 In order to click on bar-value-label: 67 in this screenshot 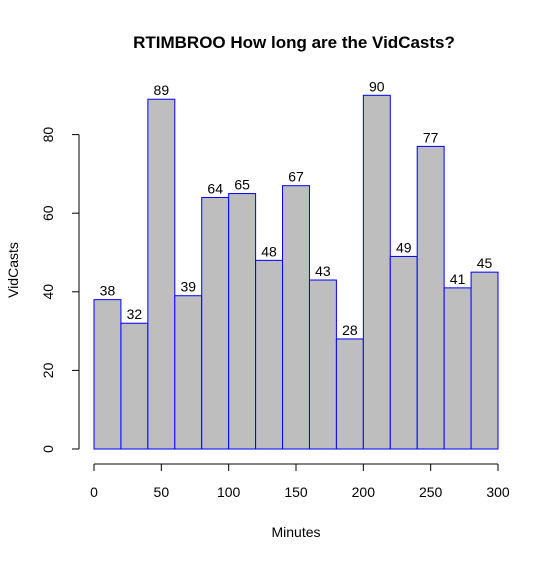, I will do `click(296, 177)`.